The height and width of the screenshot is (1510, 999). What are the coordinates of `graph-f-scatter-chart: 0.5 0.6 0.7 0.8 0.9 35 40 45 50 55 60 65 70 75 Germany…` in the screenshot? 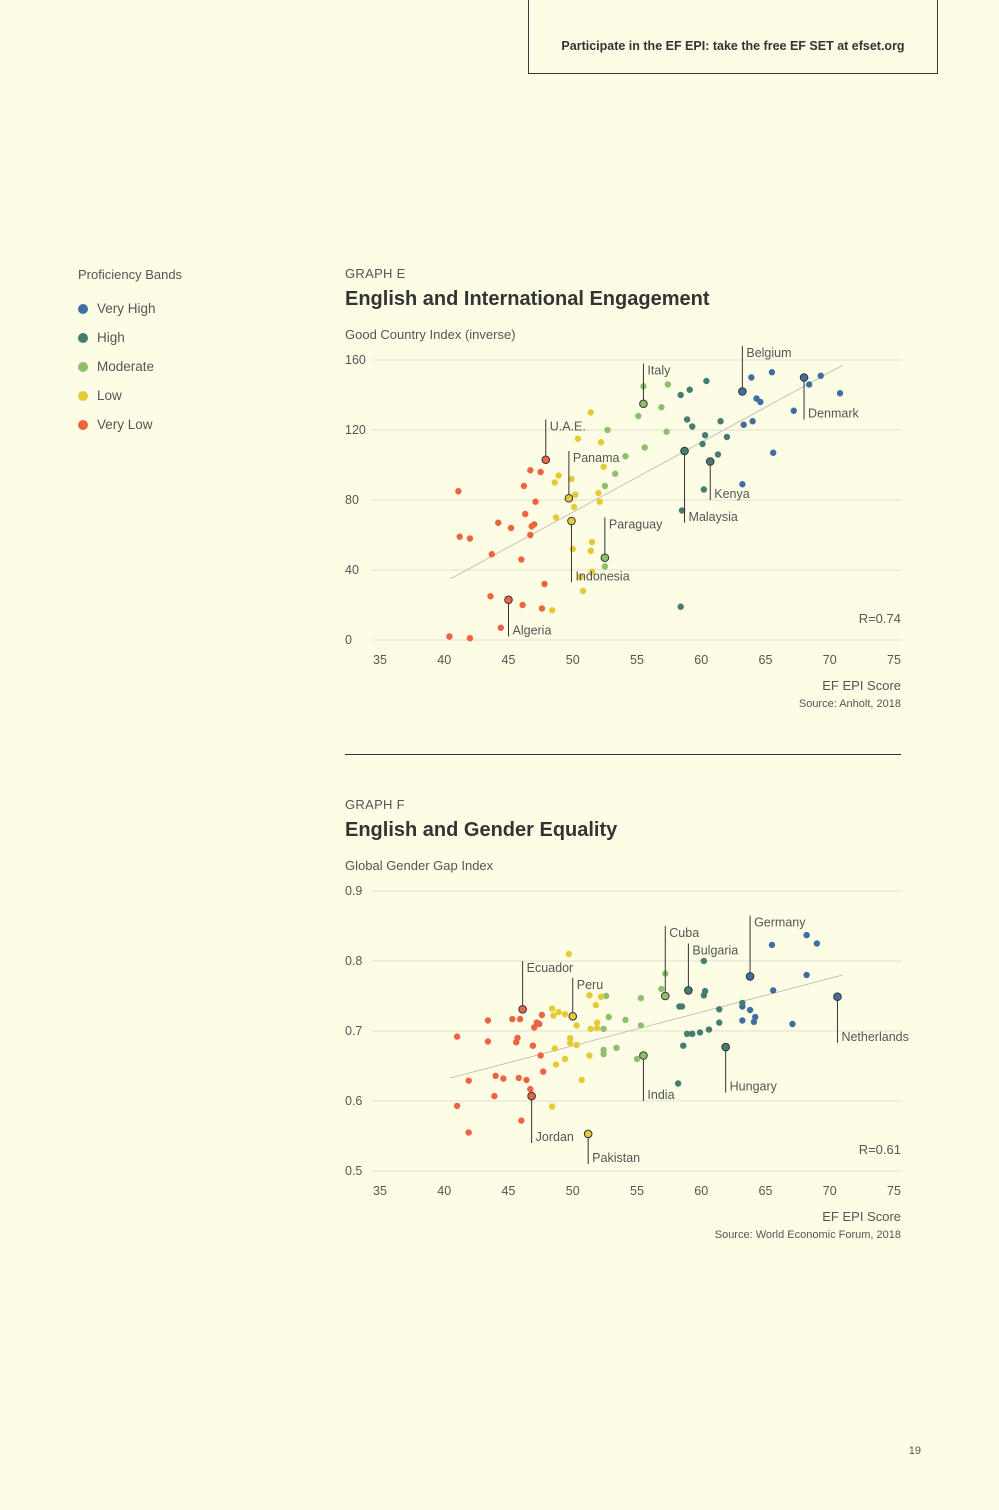 It's located at (627, 1041).